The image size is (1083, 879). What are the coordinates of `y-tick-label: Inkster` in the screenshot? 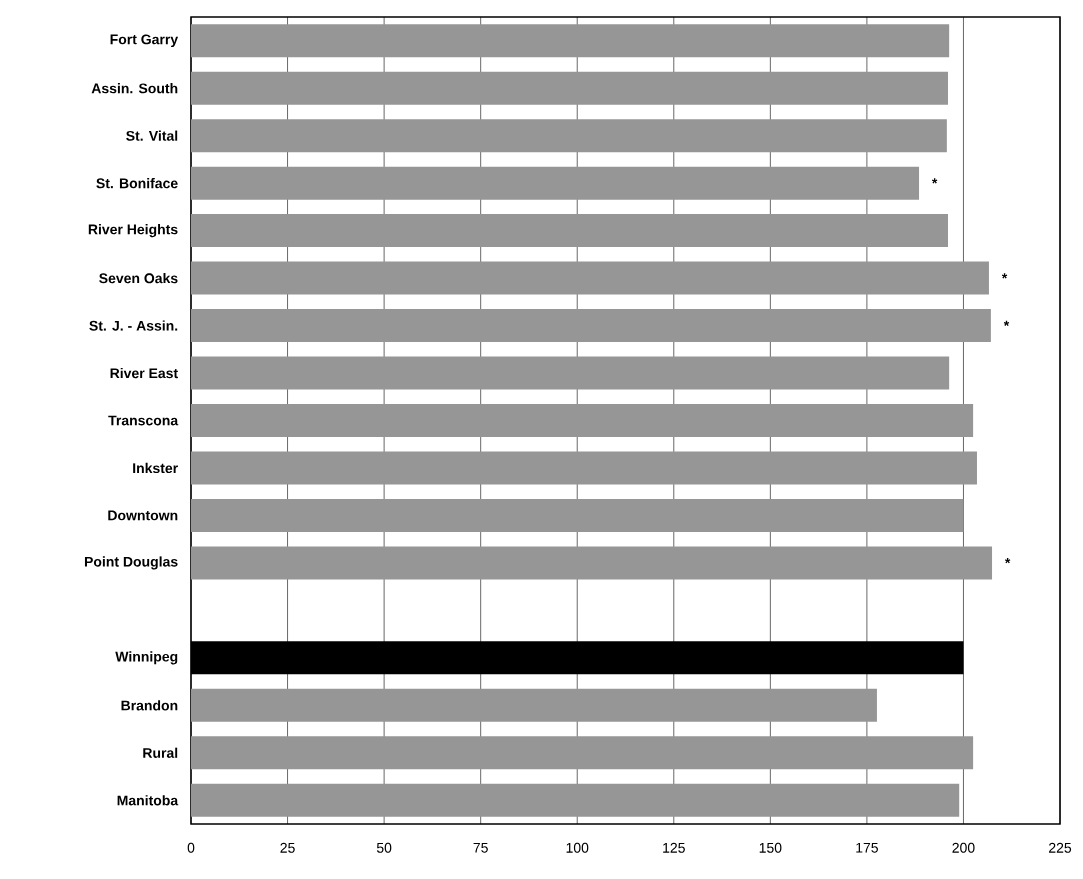 It's located at (155, 468).